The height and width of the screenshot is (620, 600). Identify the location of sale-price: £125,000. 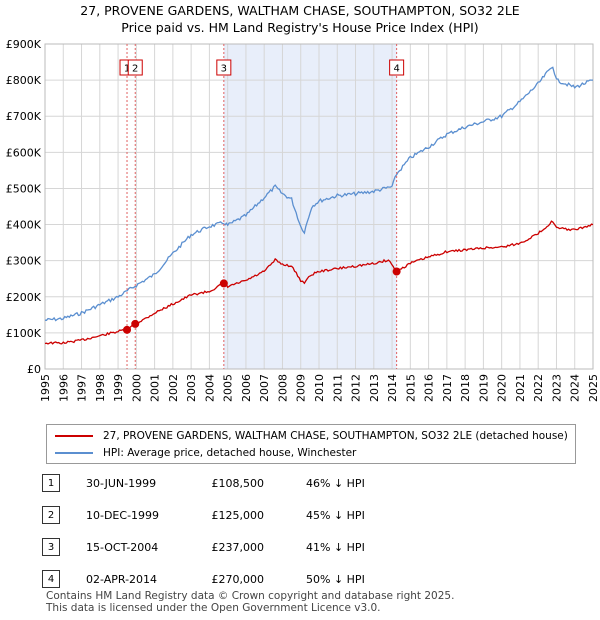
(238, 515).